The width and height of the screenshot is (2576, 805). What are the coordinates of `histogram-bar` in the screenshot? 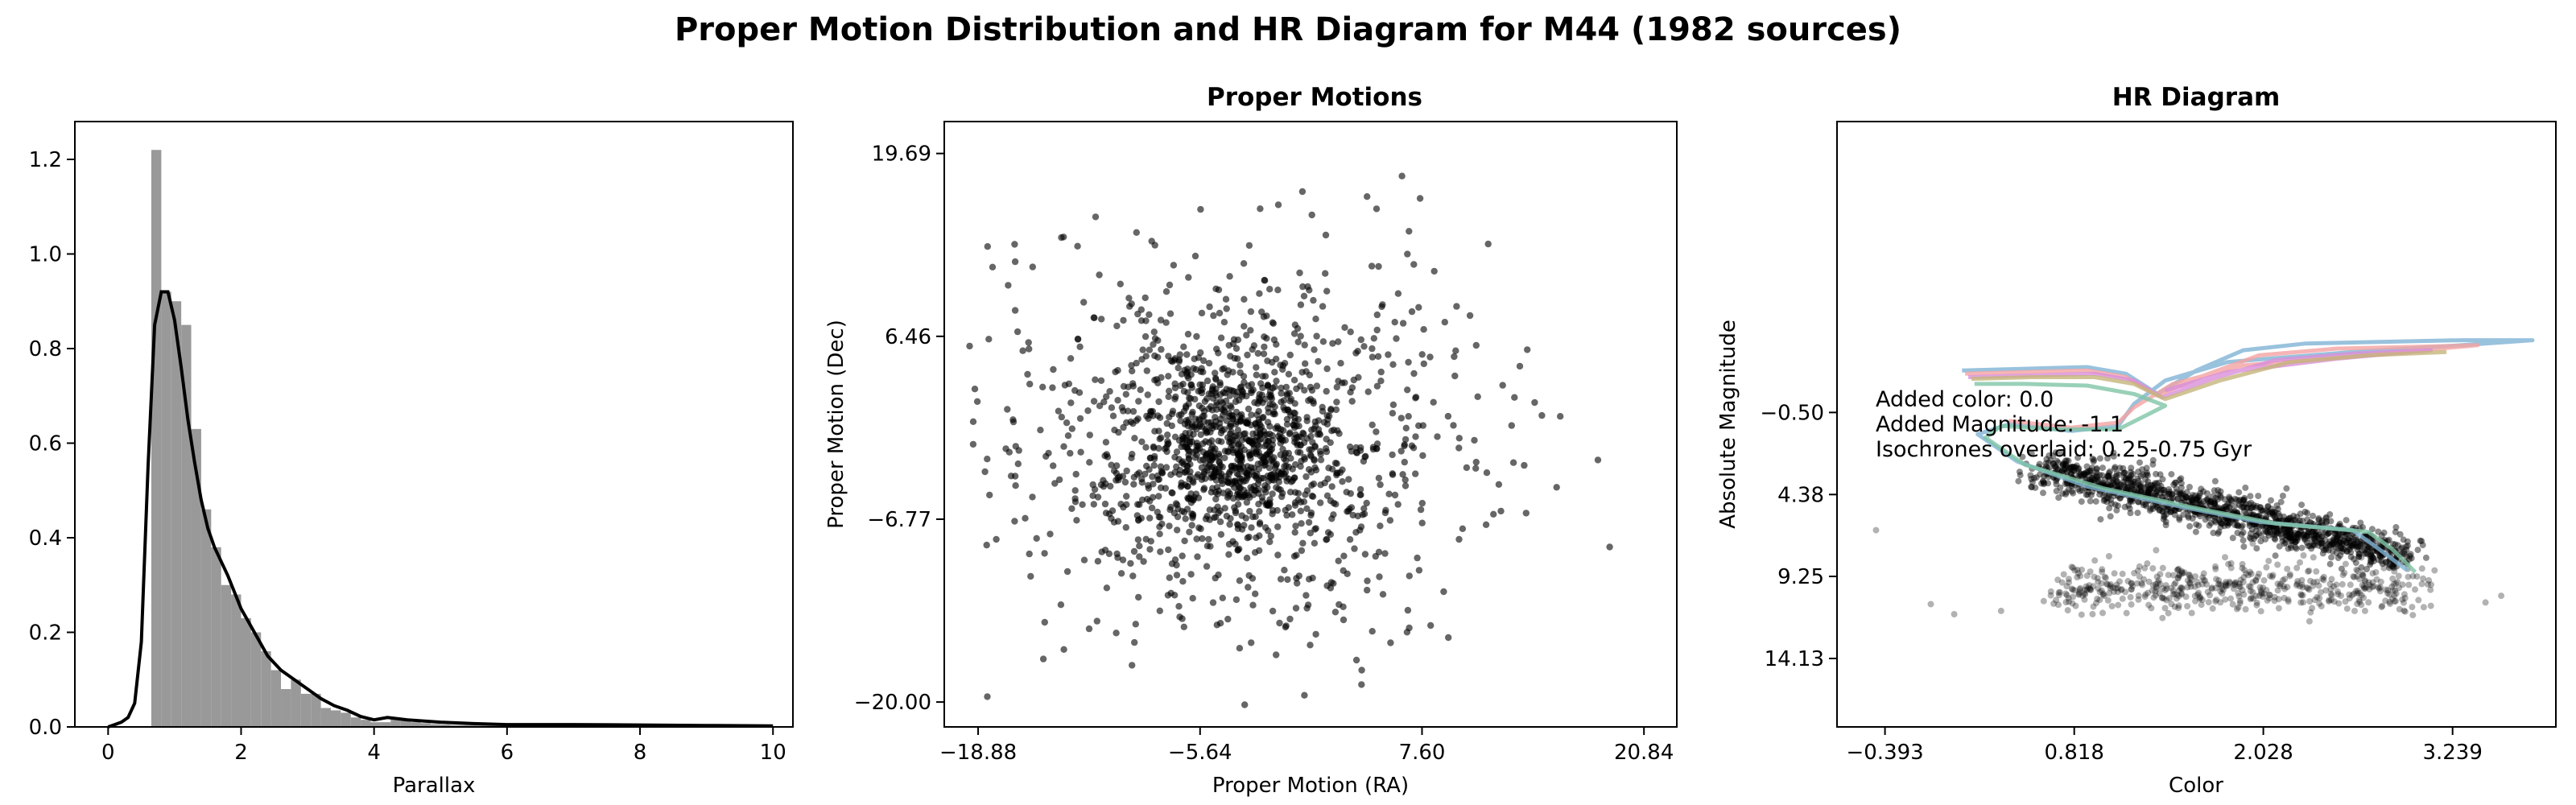 It's located at (166, 509).